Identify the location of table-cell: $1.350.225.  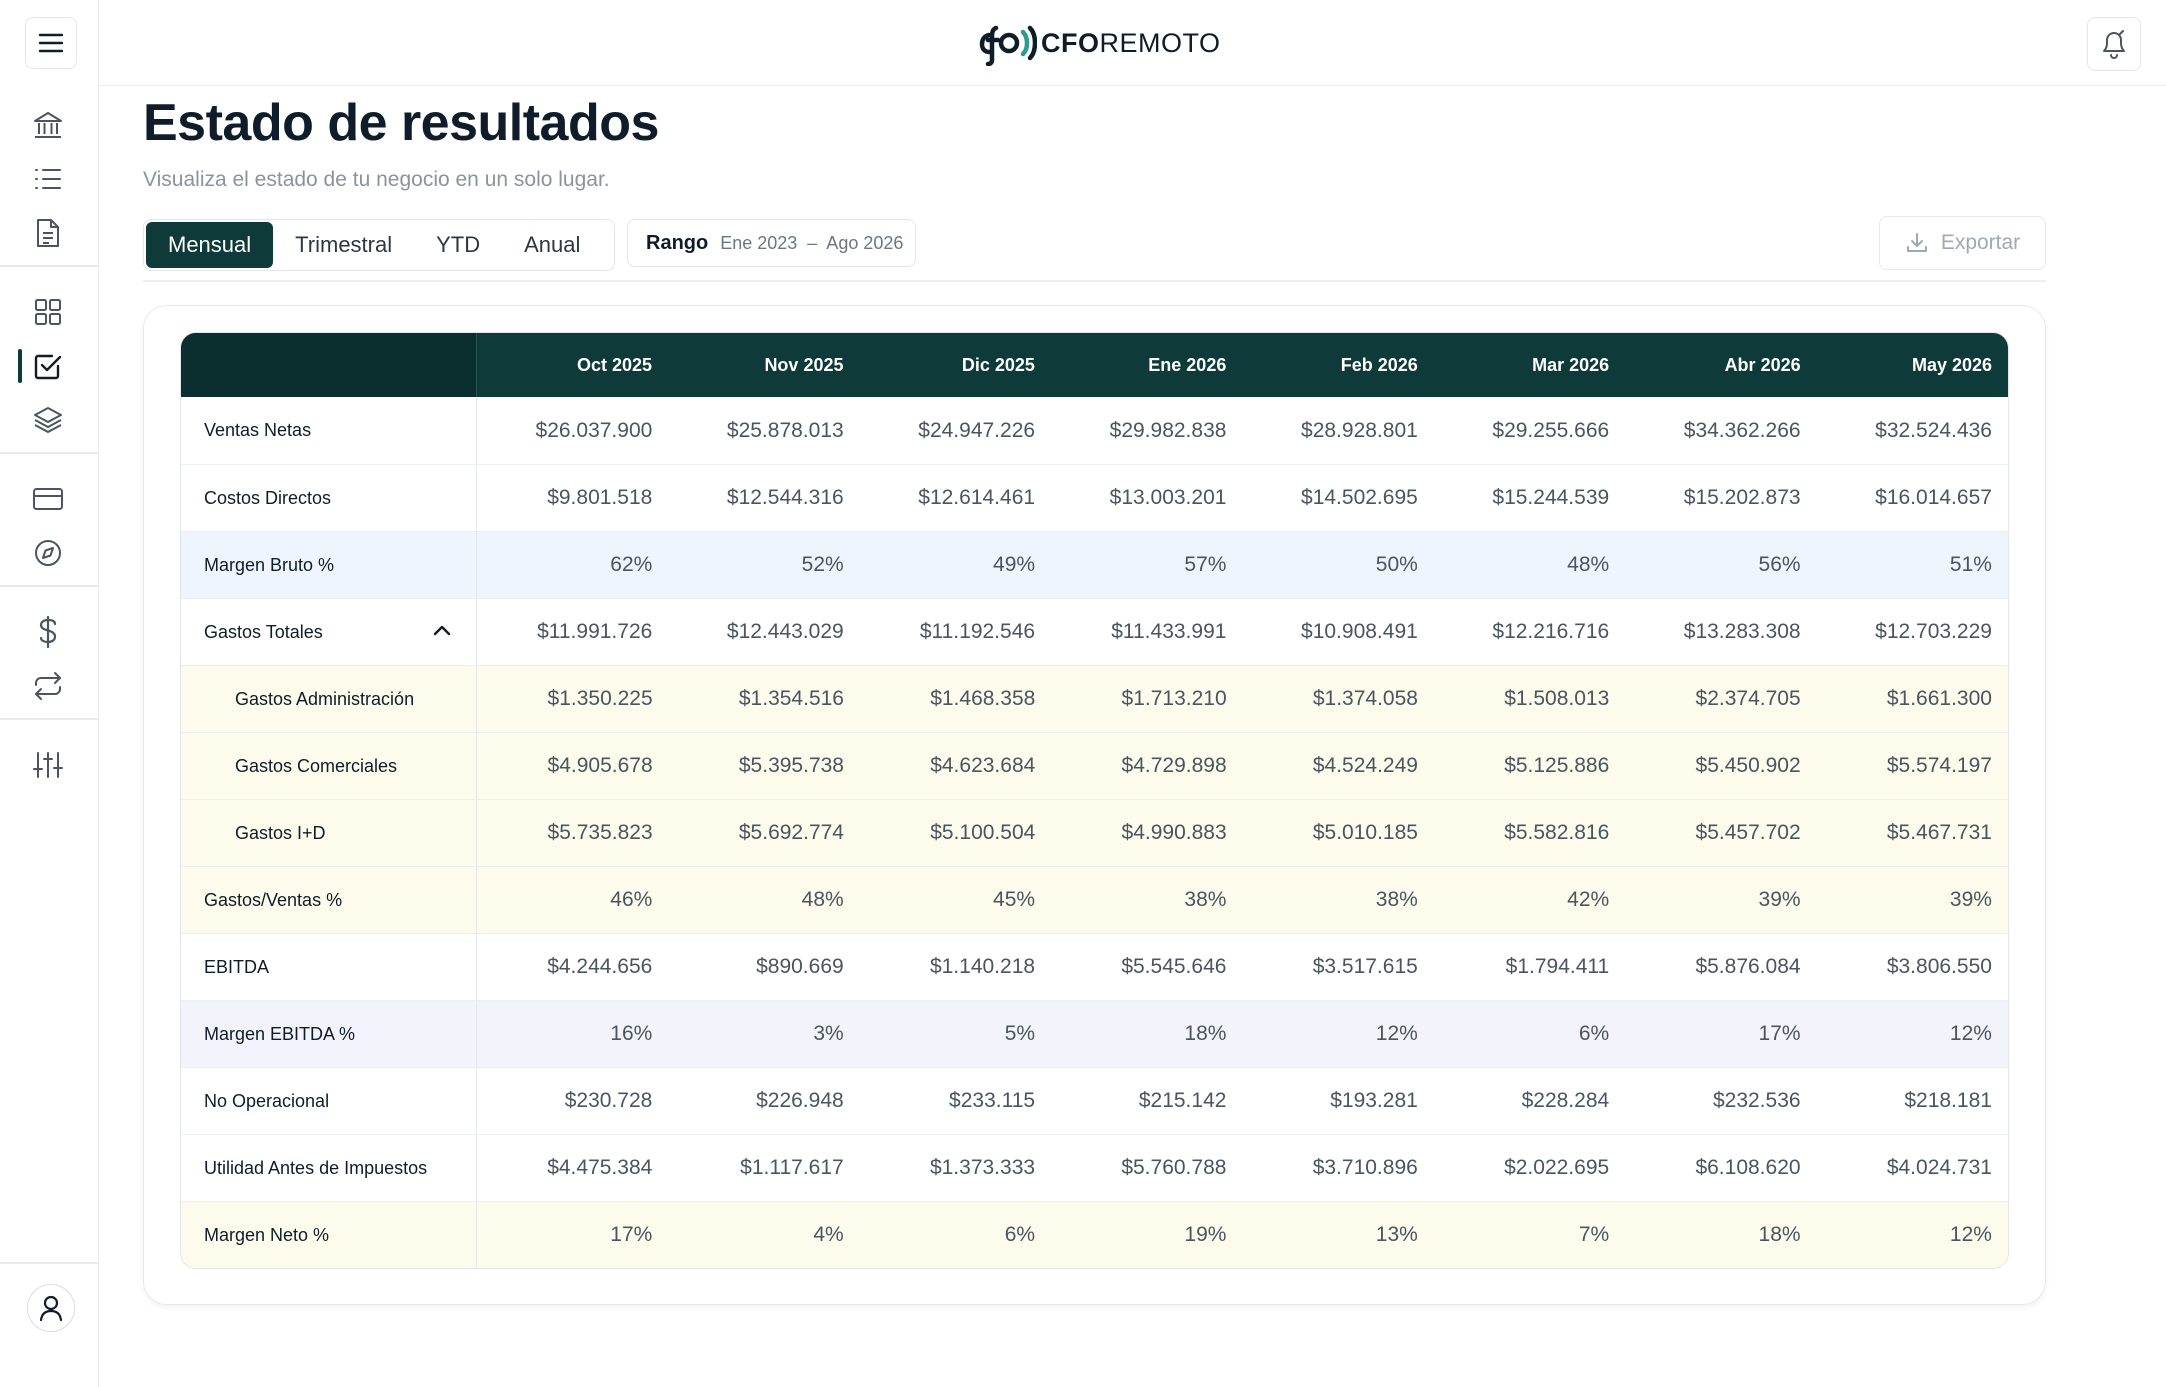
(600, 698).